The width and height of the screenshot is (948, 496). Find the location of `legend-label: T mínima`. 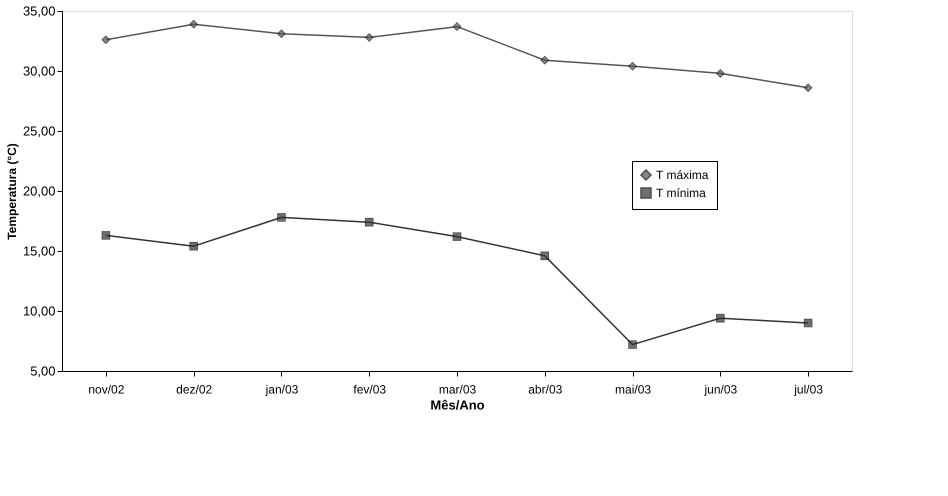

legend-label: T mínima is located at coordinates (681, 193).